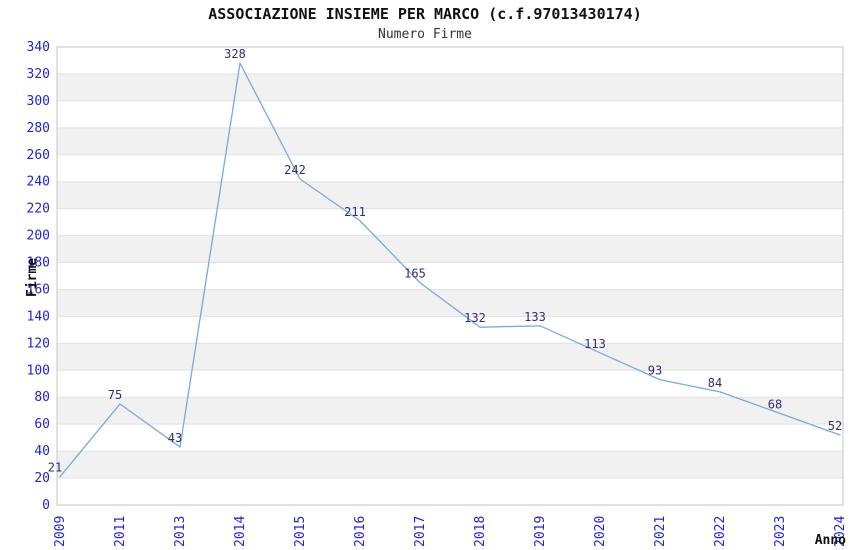  Describe the element at coordinates (38, 263) in the screenshot. I see `y-tick-label: 180` at that location.